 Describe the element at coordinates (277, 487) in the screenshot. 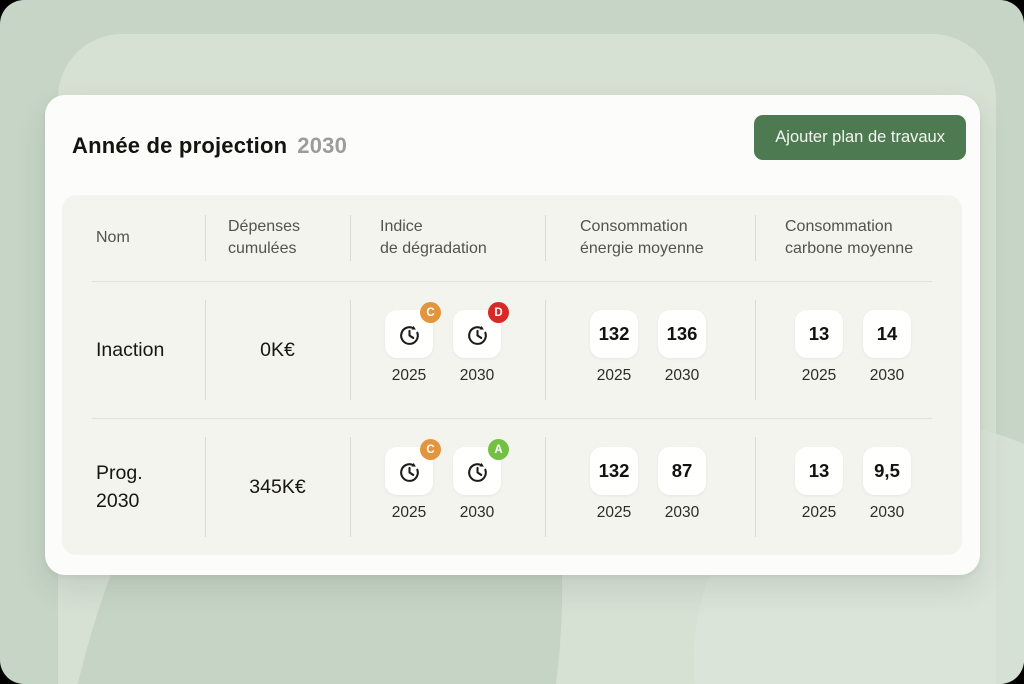

I see `row-expenses: 345K€` at that location.